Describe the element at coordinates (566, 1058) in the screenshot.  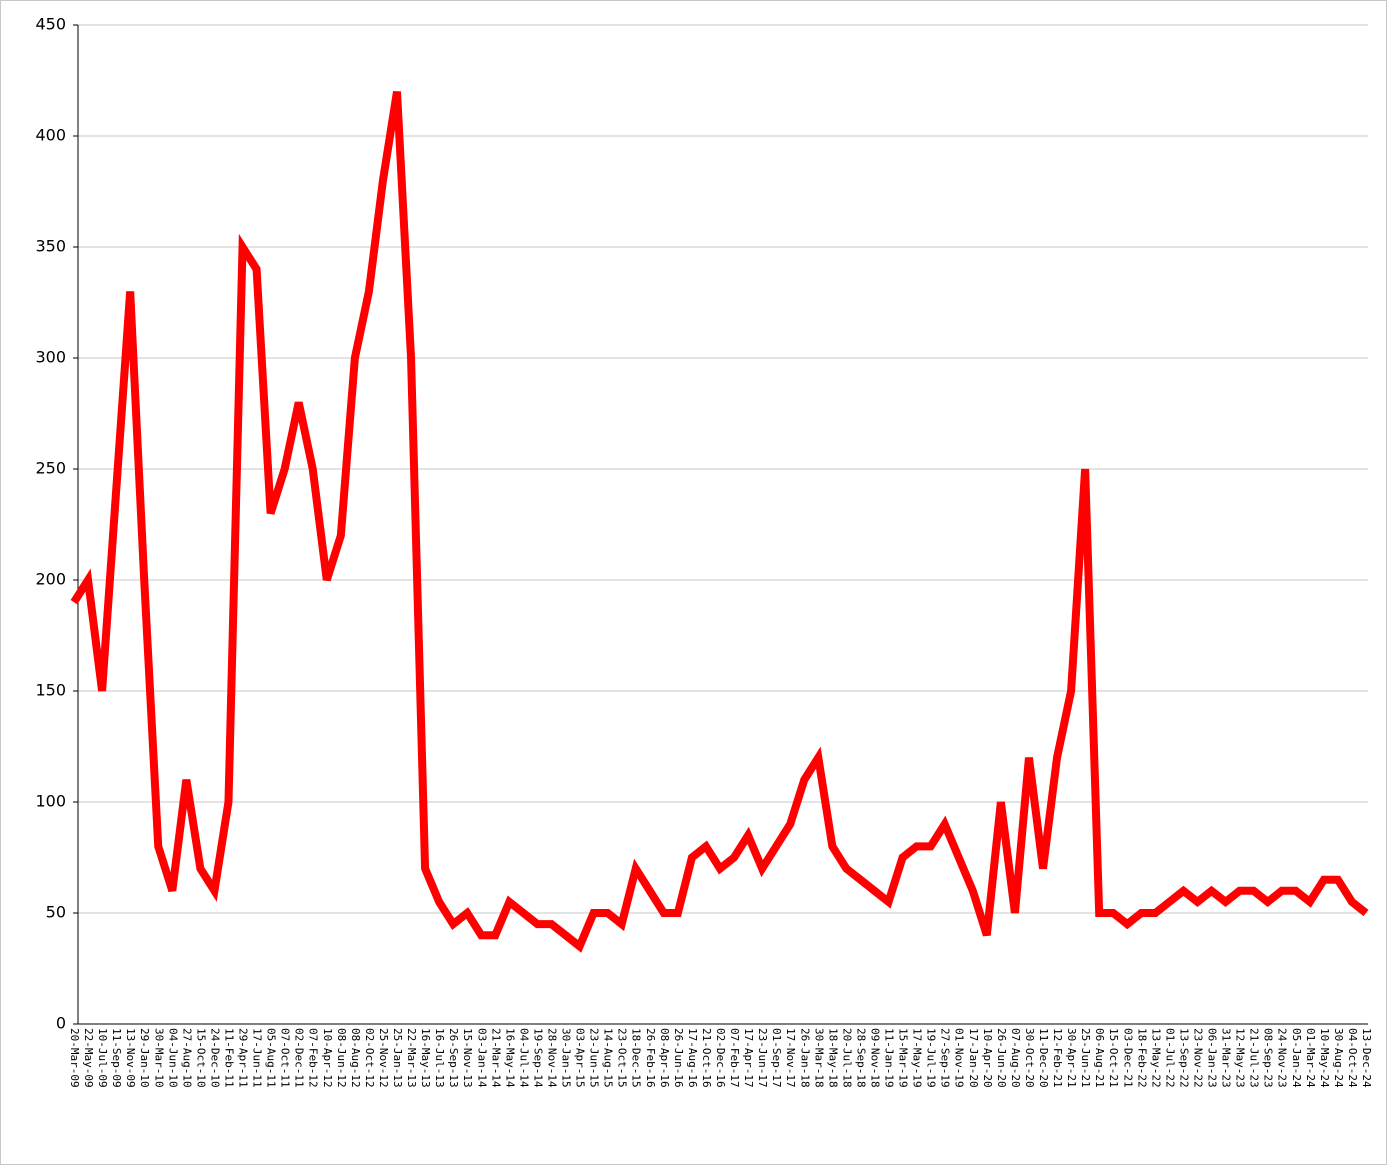
I see `x-tick-label: 30-Jan-15` at that location.